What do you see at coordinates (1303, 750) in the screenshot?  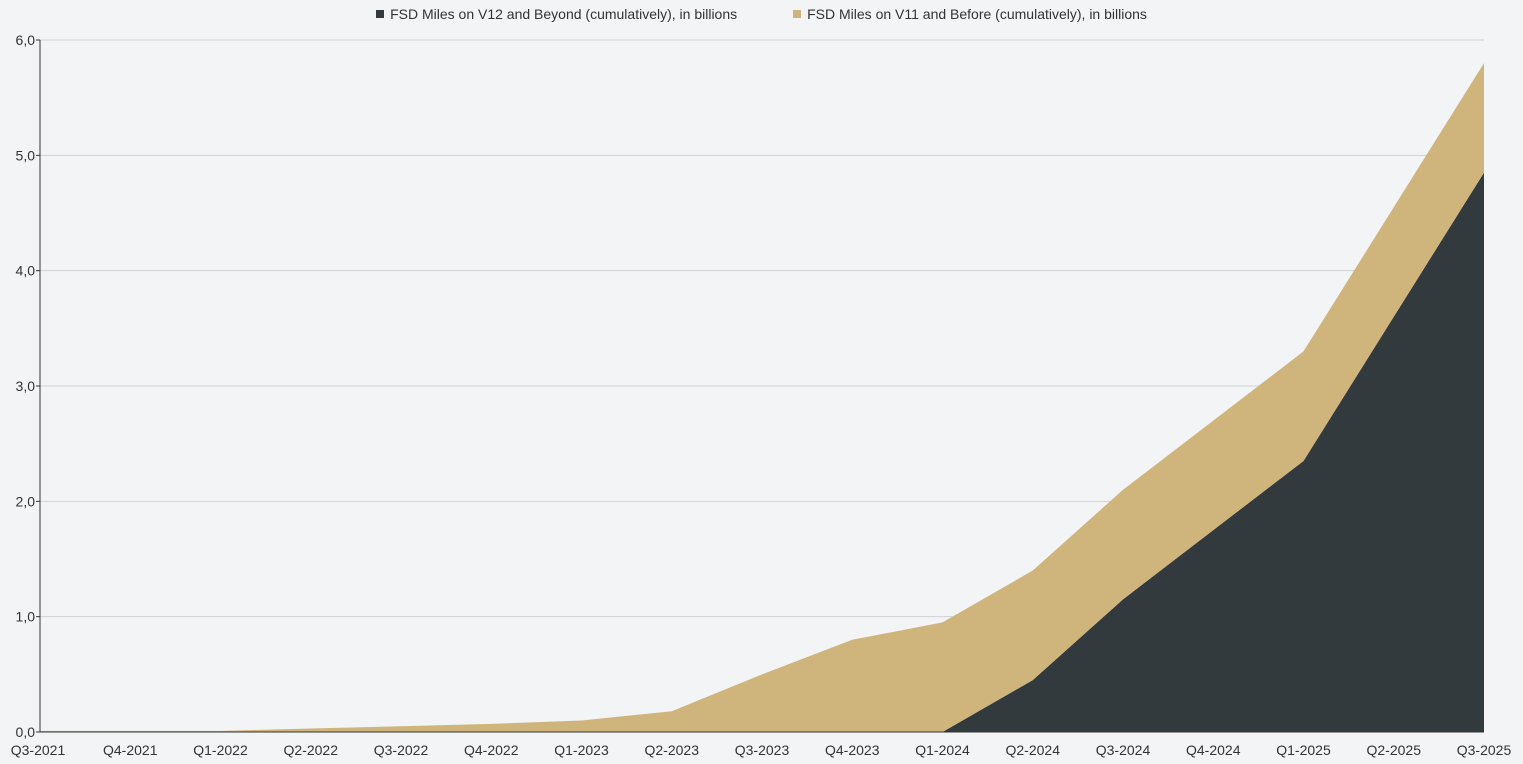 I see `x-tick-label-14: Q1-2025` at bounding box center [1303, 750].